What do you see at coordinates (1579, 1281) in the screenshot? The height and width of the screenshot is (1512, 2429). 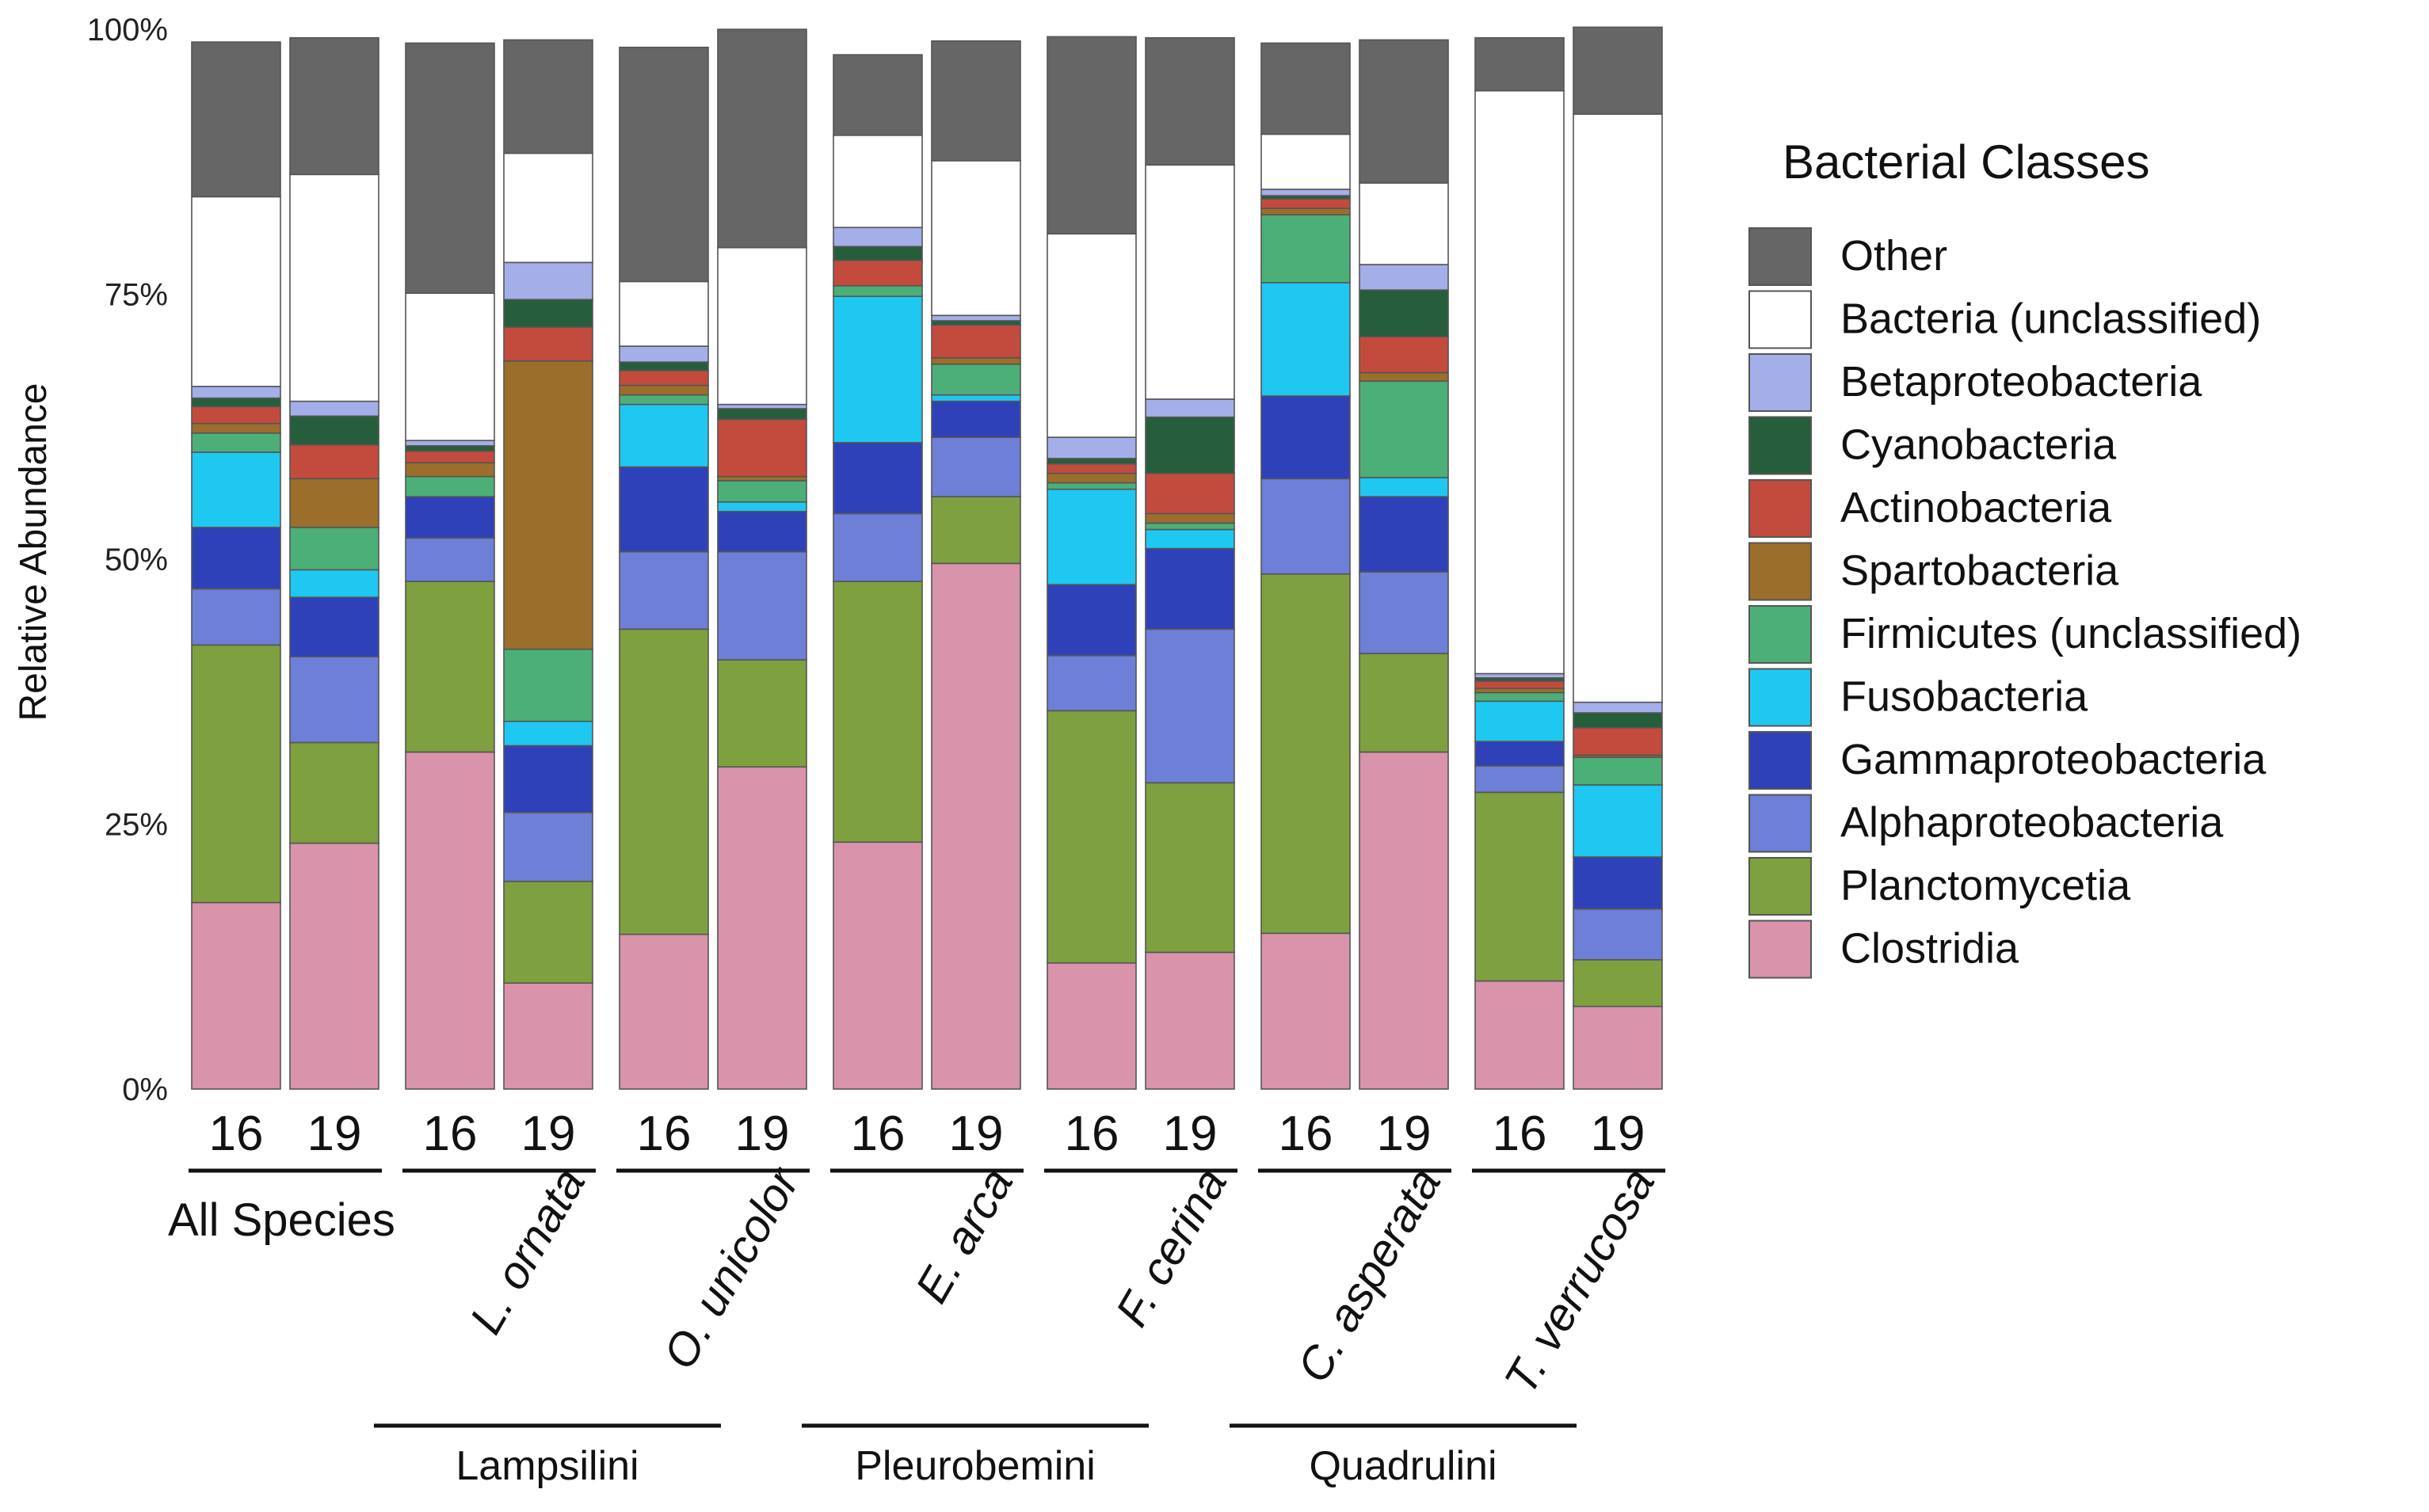 I see `species-label: T. verrucosa` at bounding box center [1579, 1281].